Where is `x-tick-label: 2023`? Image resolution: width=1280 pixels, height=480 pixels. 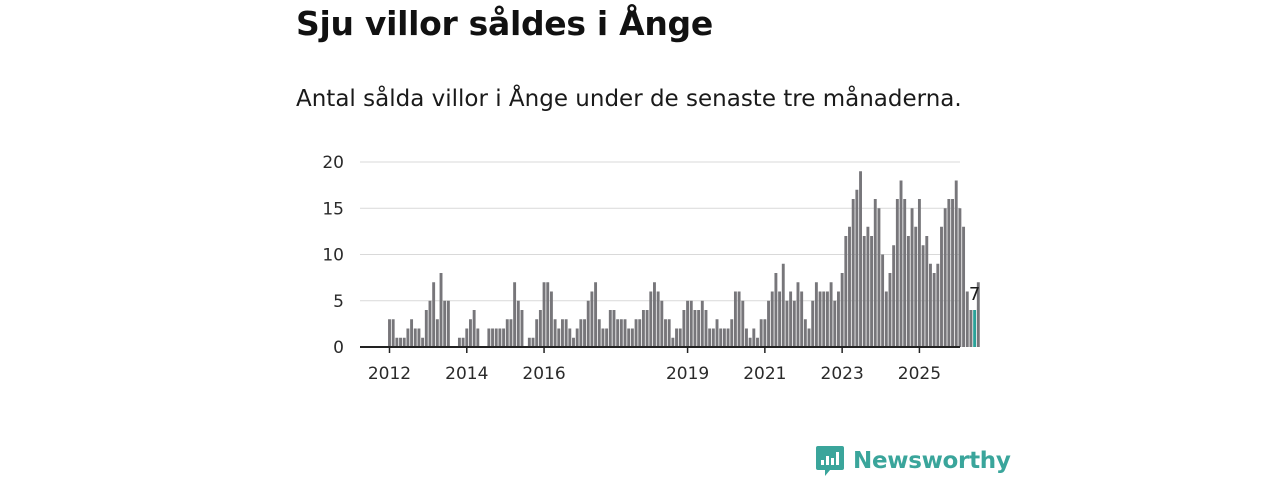 x-tick-label: 2023 is located at coordinates (842, 374).